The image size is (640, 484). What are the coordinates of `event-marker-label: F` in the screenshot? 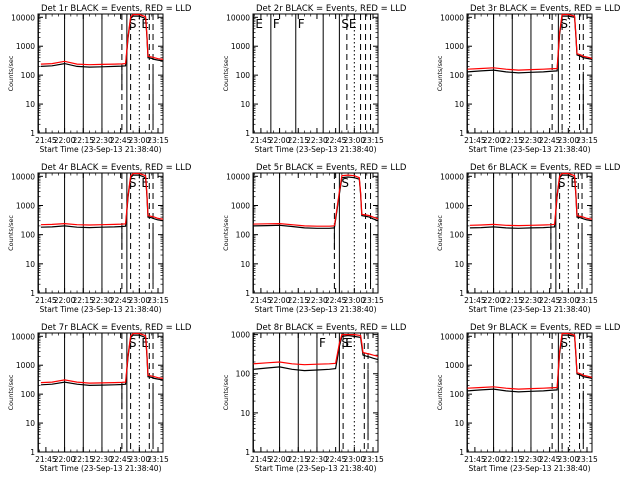 It's located at (301, 24).